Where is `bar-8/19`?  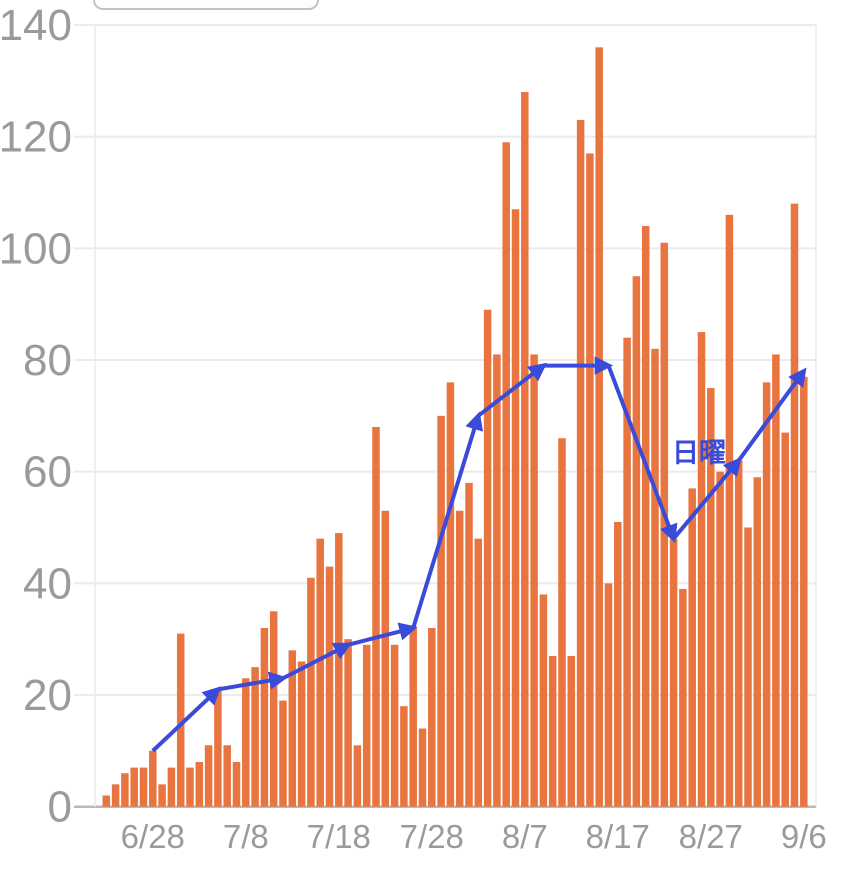
bar-8/19 is located at coordinates (636, 541).